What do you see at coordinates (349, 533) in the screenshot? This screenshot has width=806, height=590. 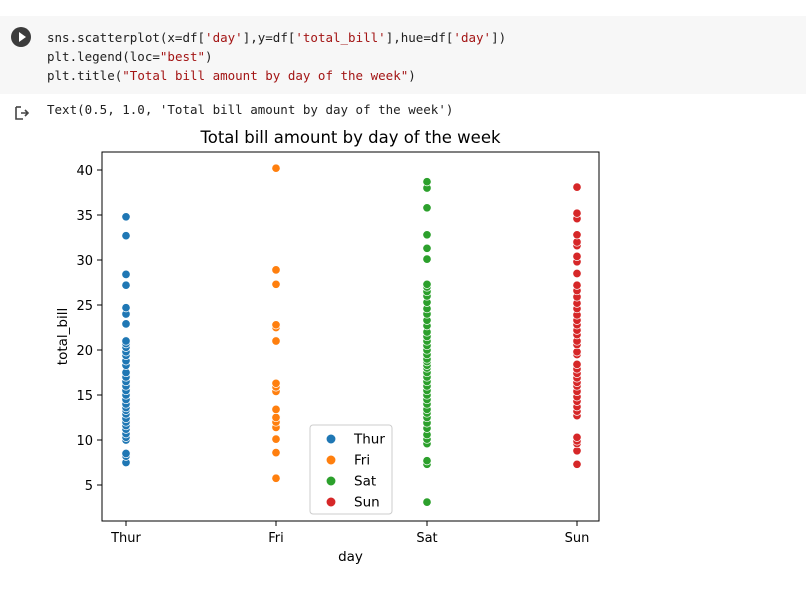 I see `x-axis: Thur Fri Sat Sun` at bounding box center [349, 533].